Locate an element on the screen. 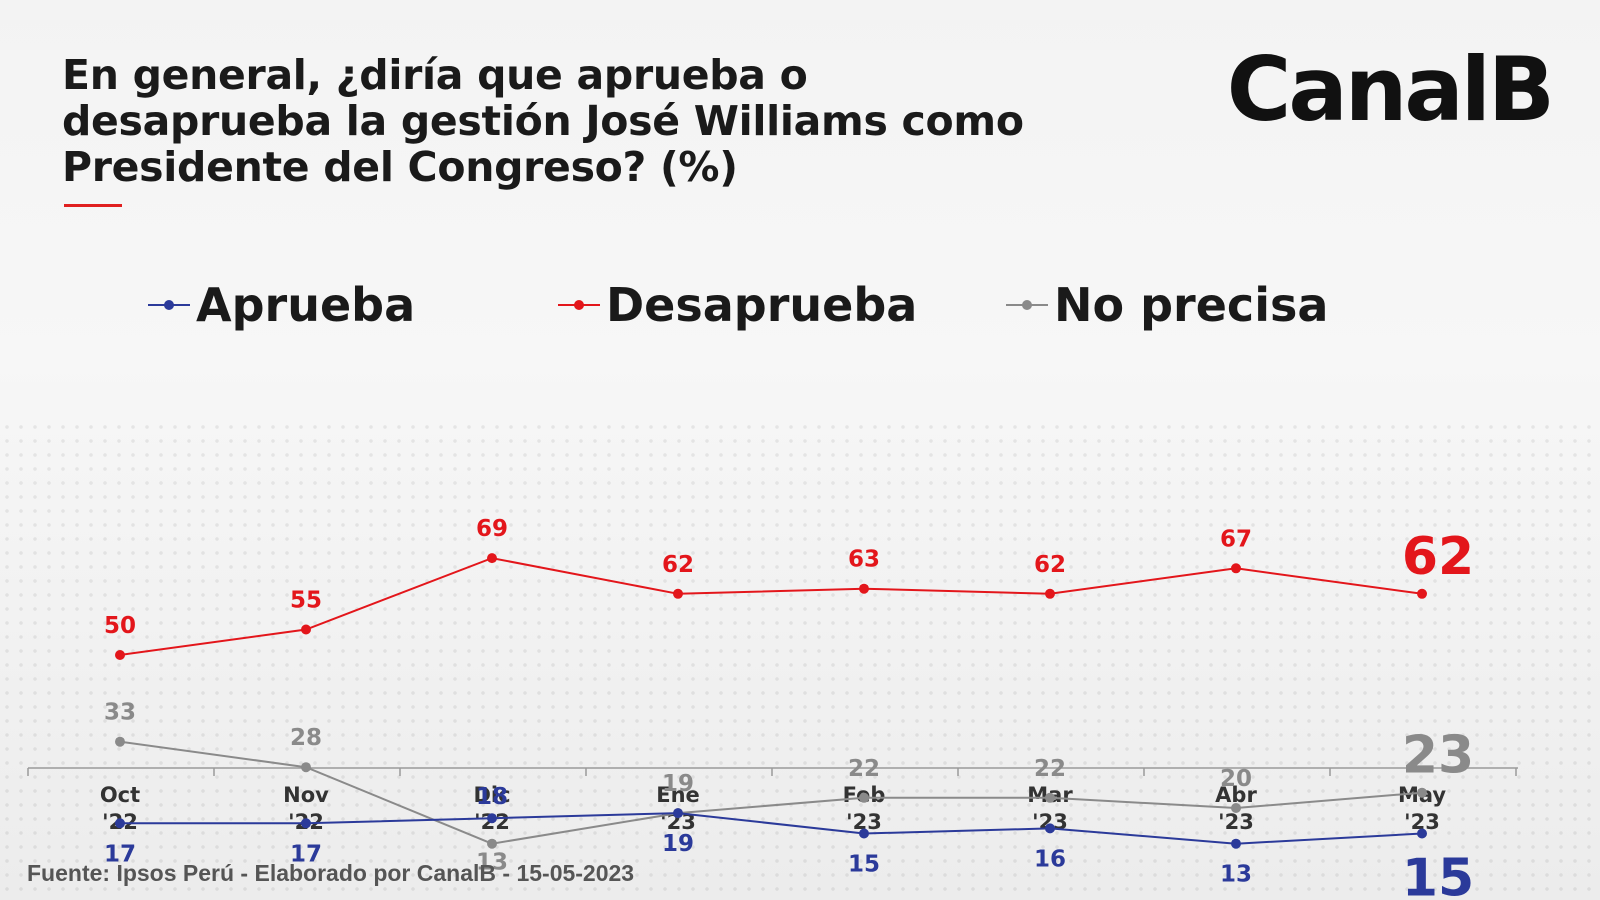 This screenshot has width=1600, height=900. legend-label-no-precisa: No precisa is located at coordinates (1191, 305).